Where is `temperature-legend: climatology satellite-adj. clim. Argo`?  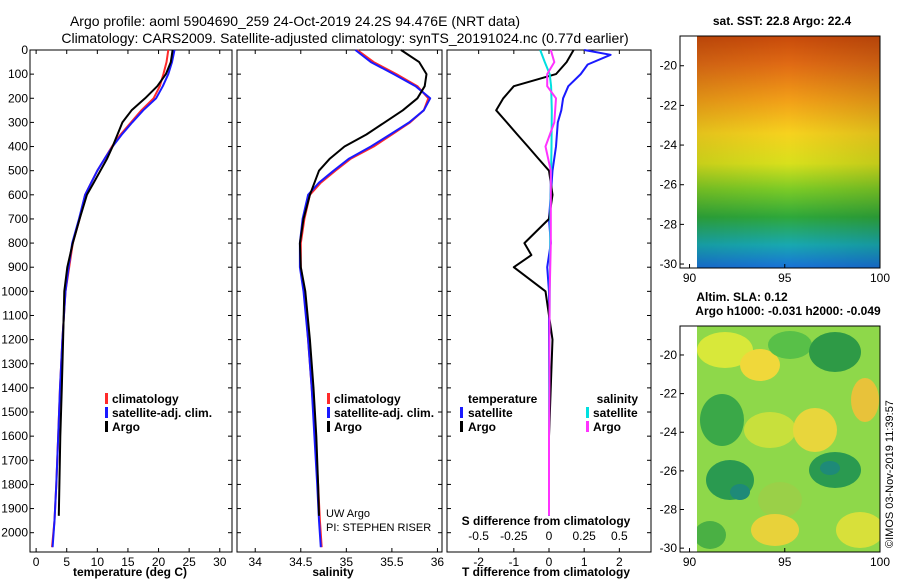
temperature-legend: climatology satellite-adj. clim. Argo is located at coordinates (158, 413).